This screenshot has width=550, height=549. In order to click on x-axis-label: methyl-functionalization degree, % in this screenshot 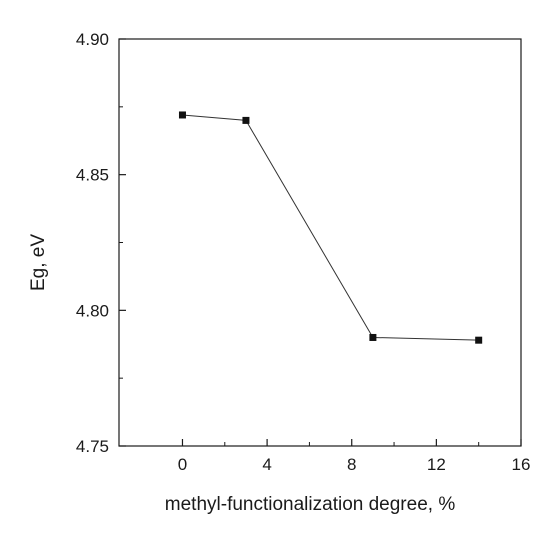, I will do `click(310, 504)`.